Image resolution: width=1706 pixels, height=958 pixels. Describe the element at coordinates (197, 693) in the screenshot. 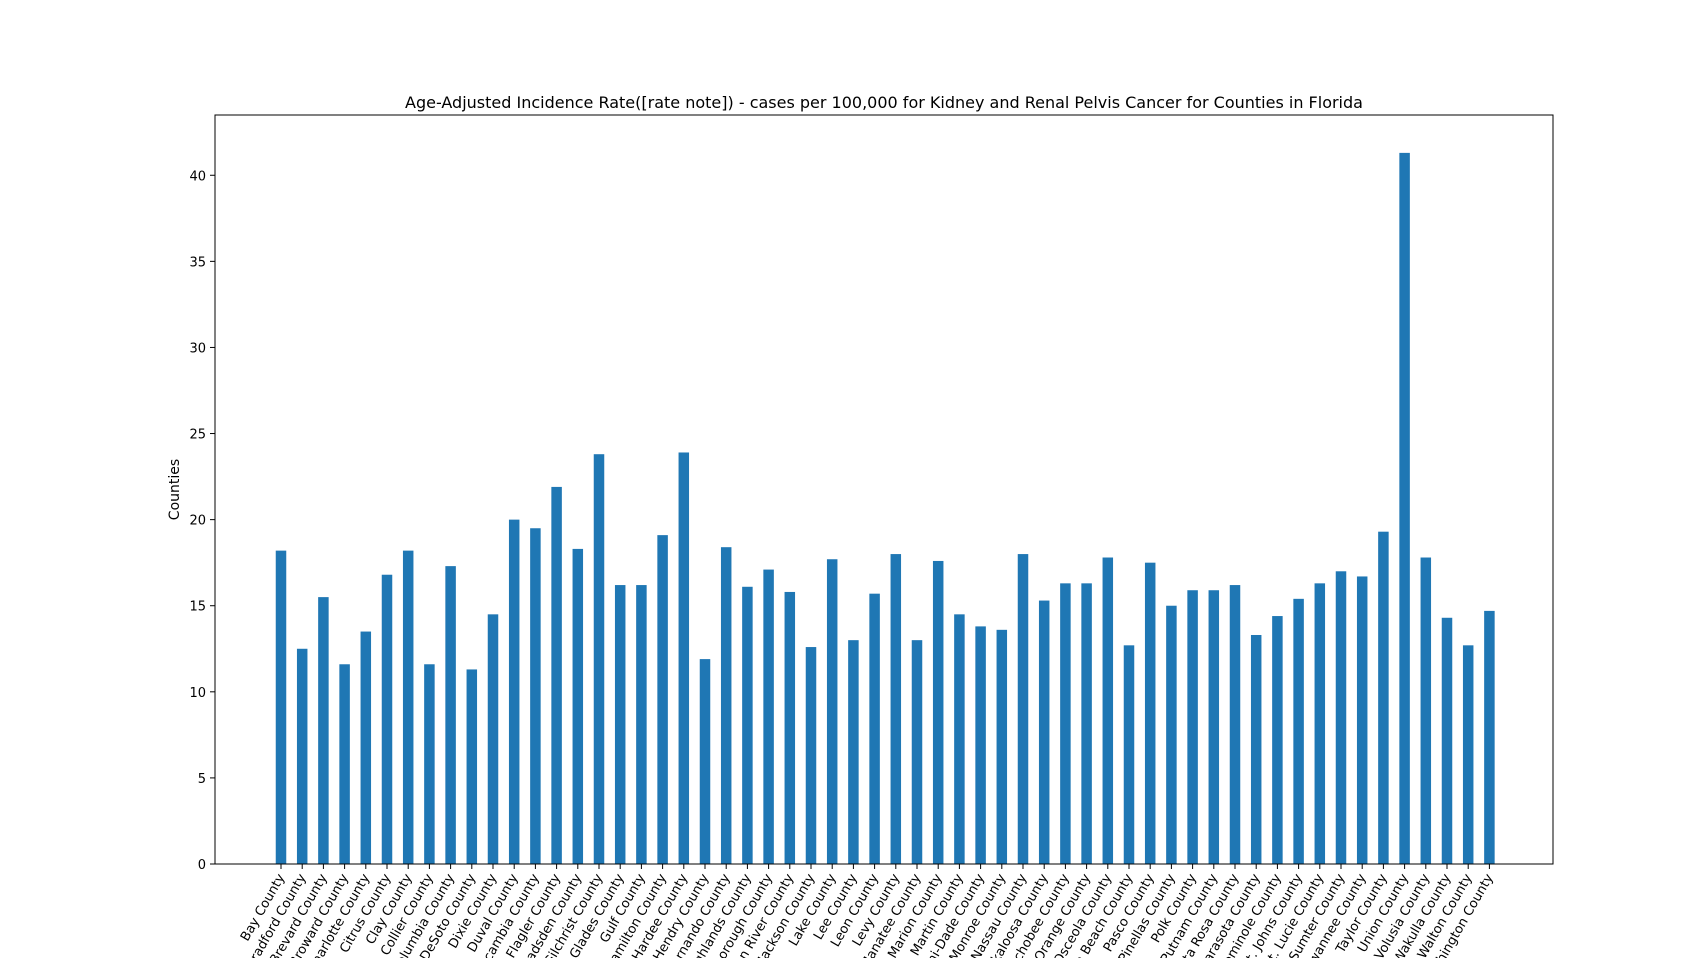

I see `y-tick-label: 10` at that location.